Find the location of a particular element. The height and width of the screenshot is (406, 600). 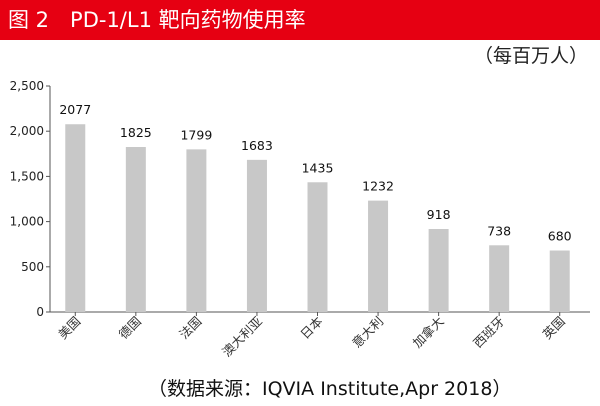

data-label: 1232 is located at coordinates (378, 186).